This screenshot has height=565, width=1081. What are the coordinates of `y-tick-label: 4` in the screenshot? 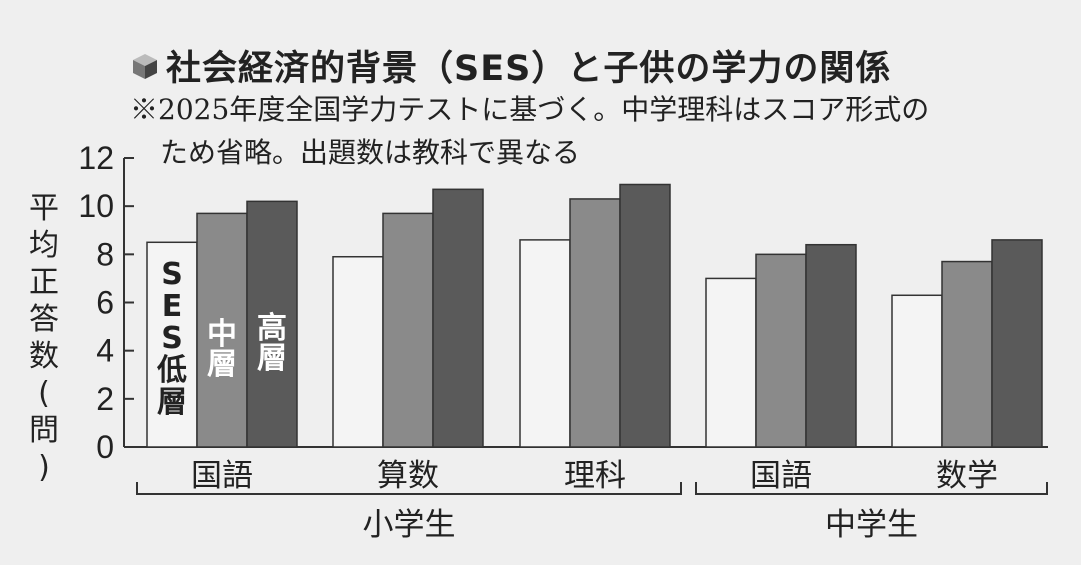 It's located at (105, 351).